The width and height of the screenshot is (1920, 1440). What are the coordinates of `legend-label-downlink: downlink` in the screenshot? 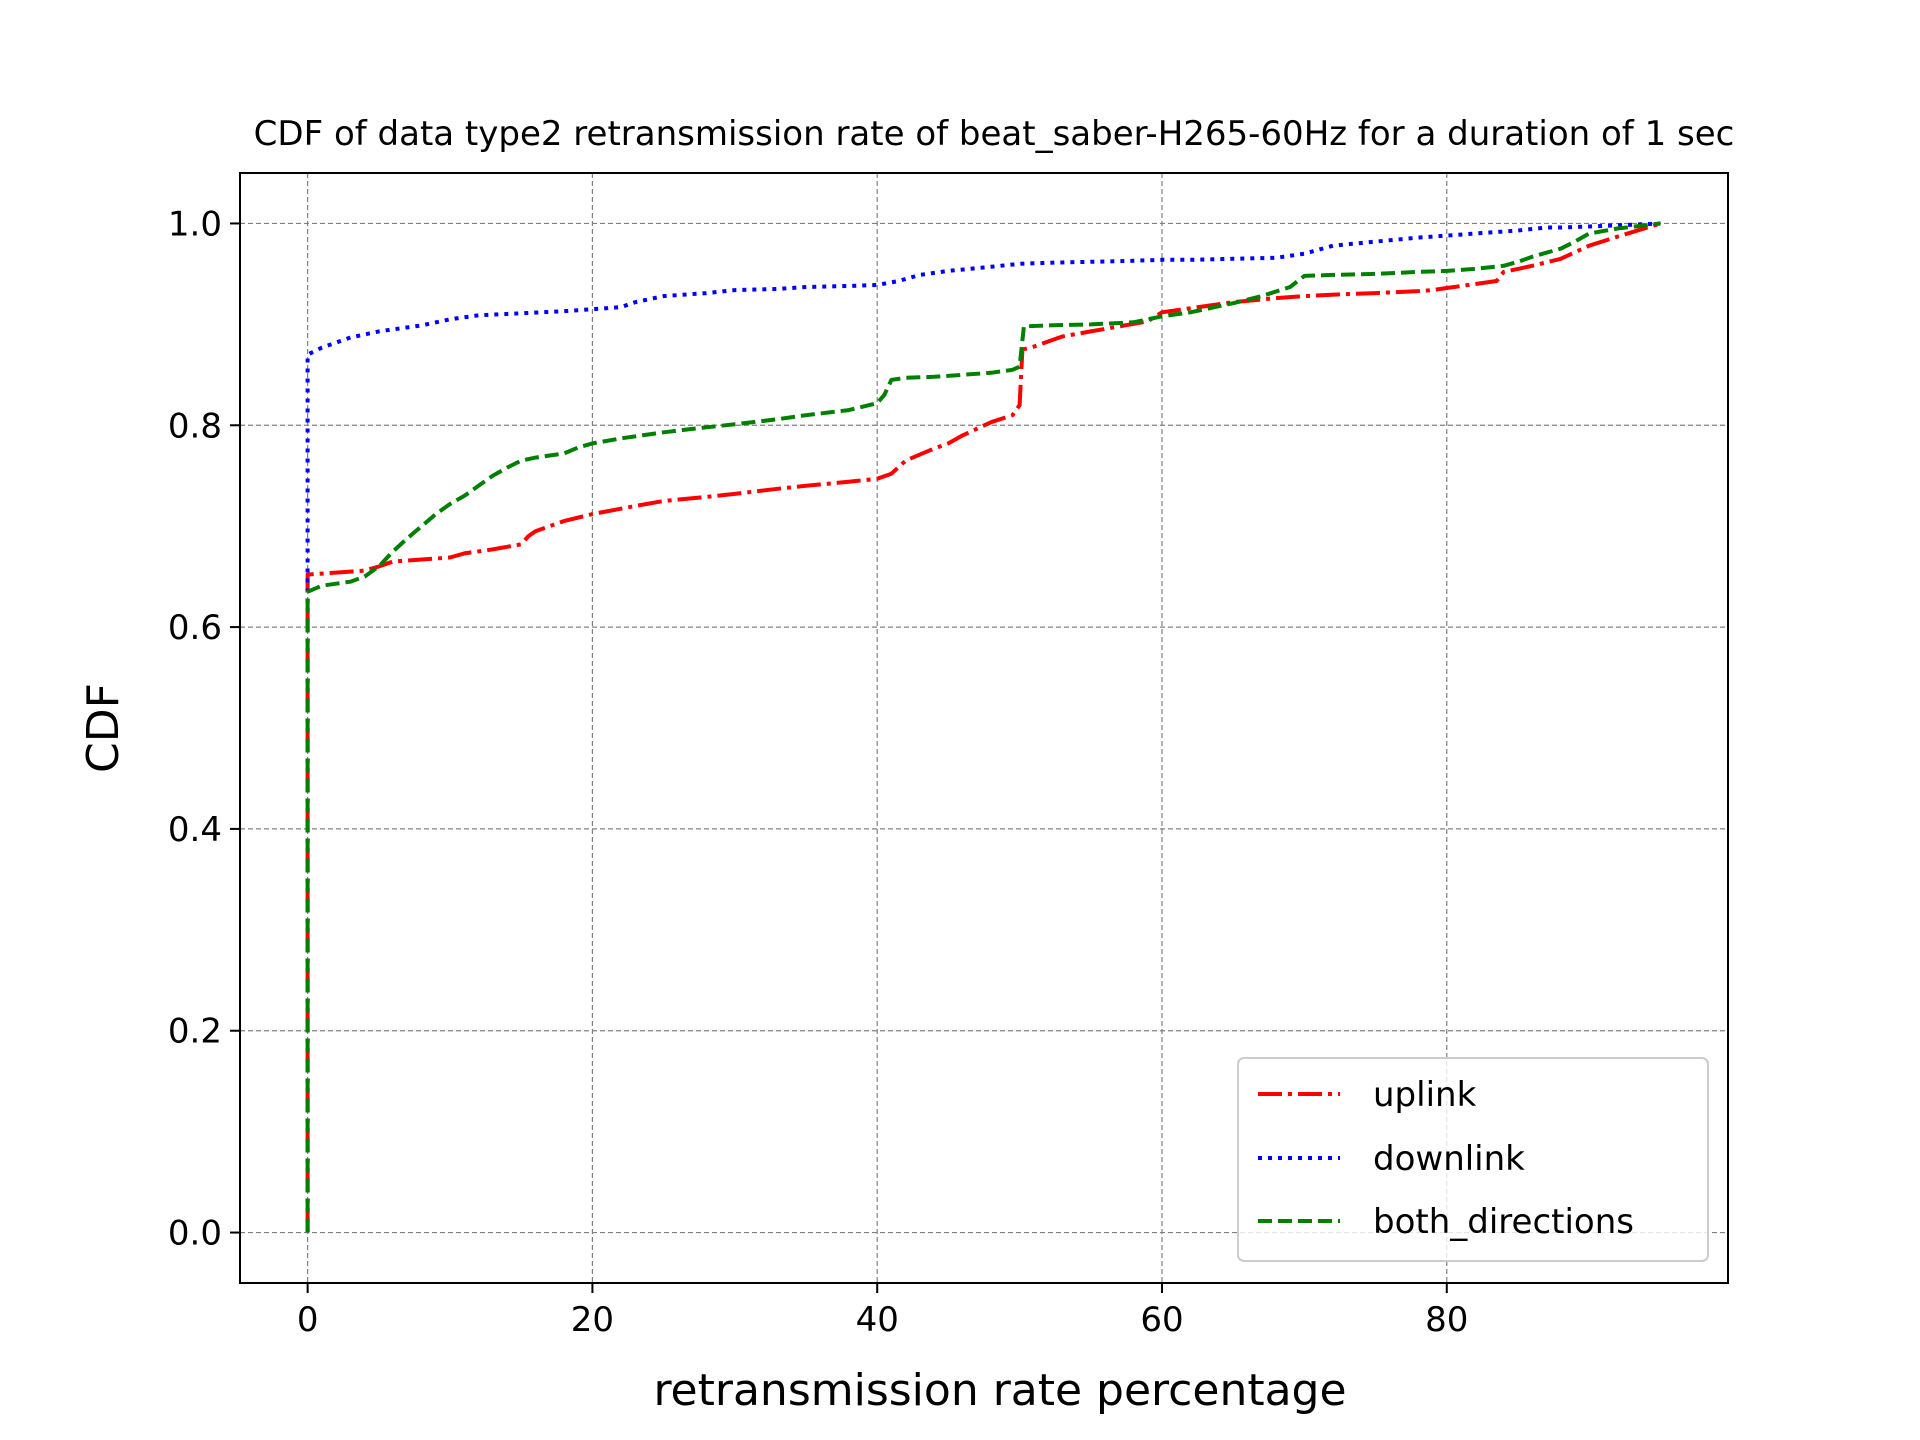 It's located at (1449, 1159).